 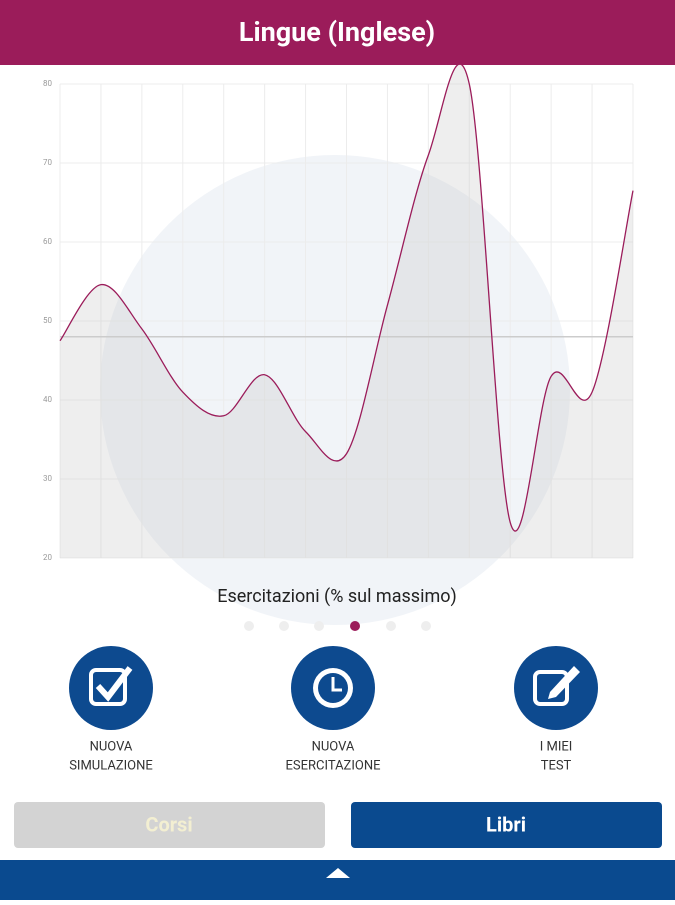 I want to click on button-label: Corsi, so click(x=168, y=824).